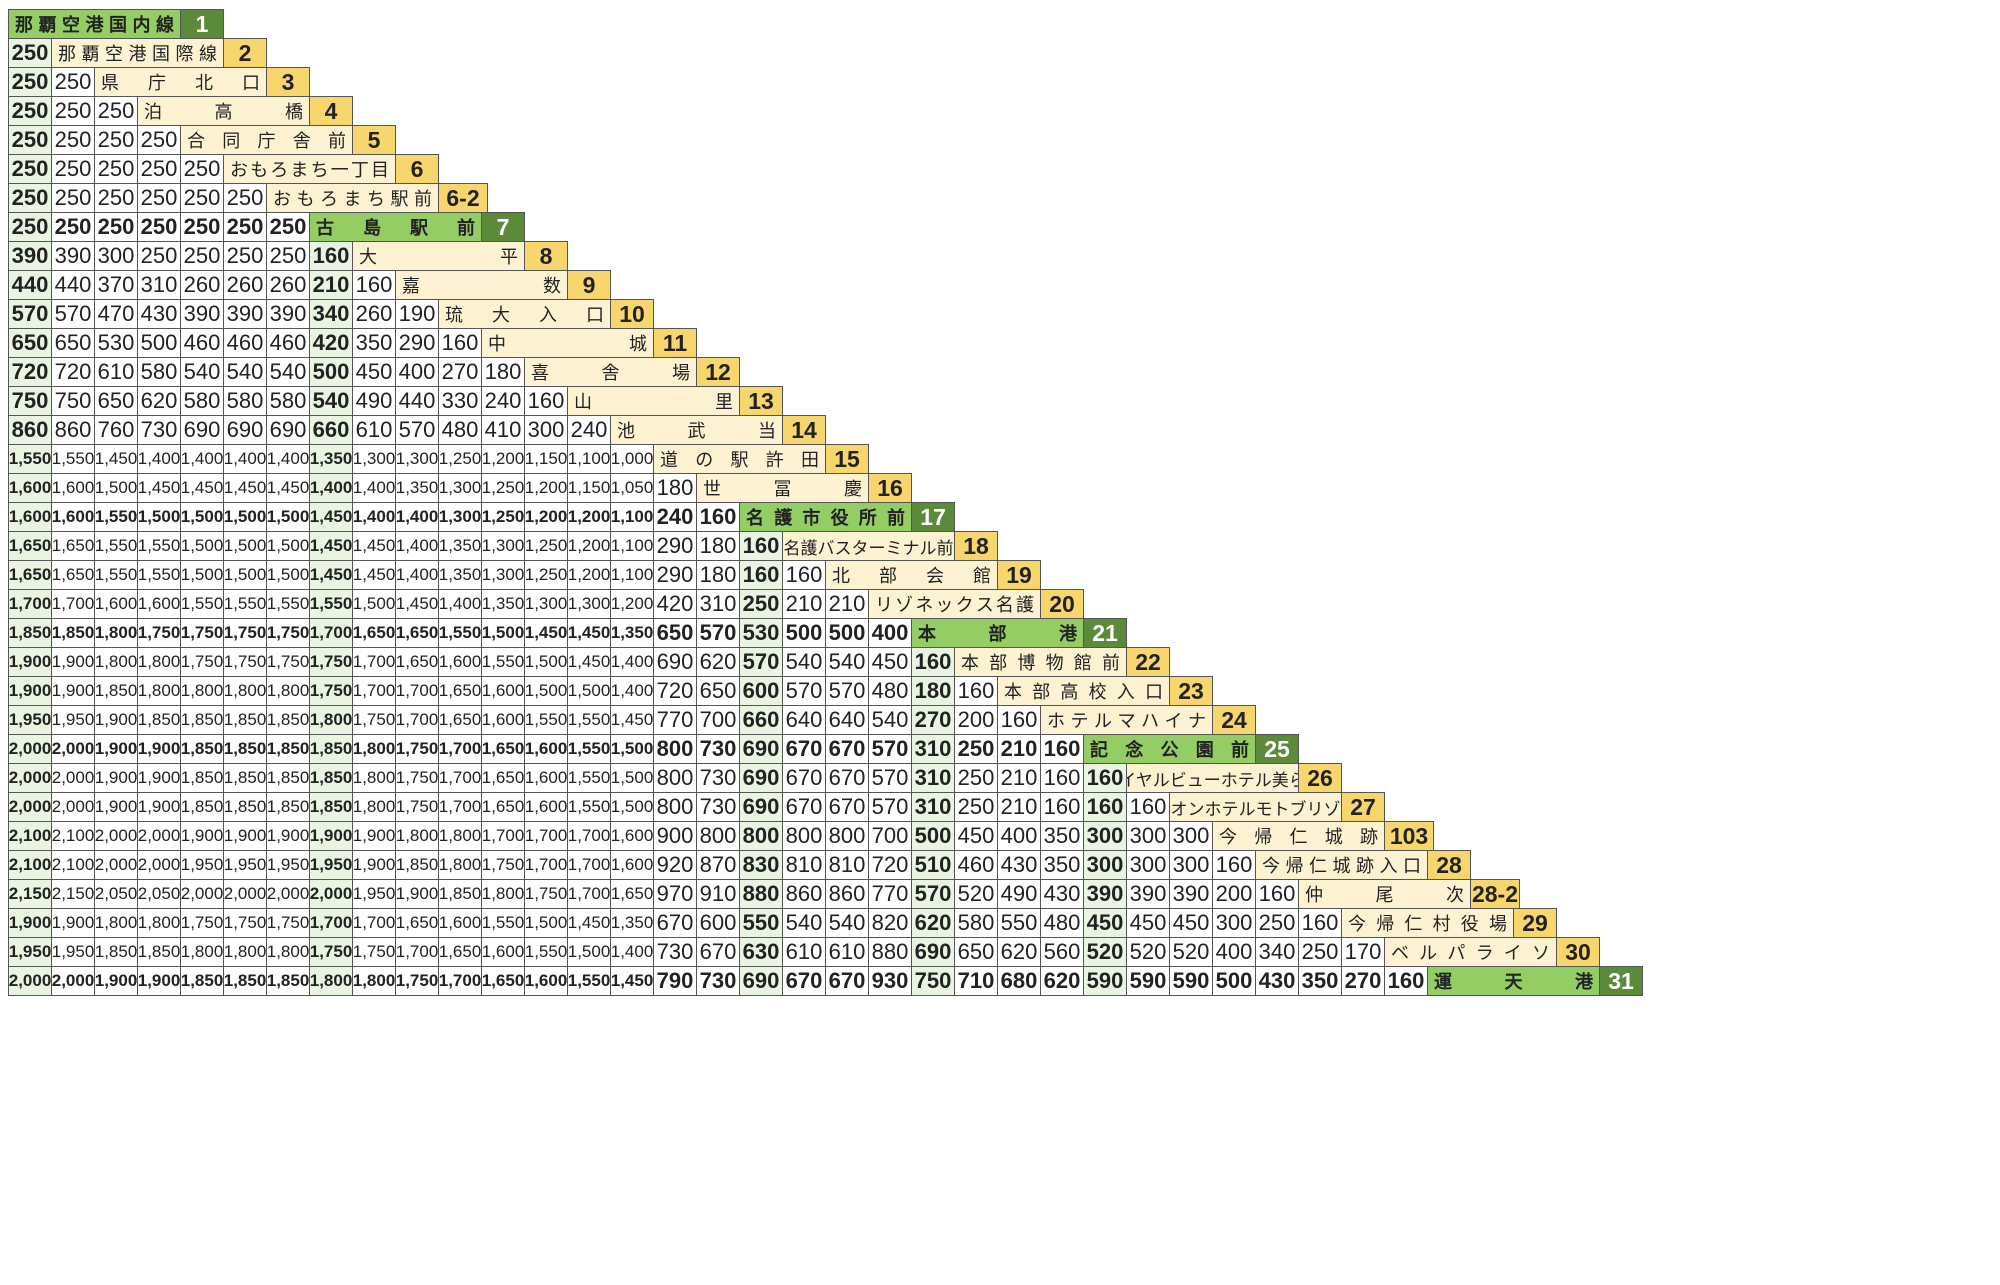 The image size is (2000, 1285). What do you see at coordinates (524, 314) in the screenshot?
I see `stop-name: 琉大入口` at bounding box center [524, 314].